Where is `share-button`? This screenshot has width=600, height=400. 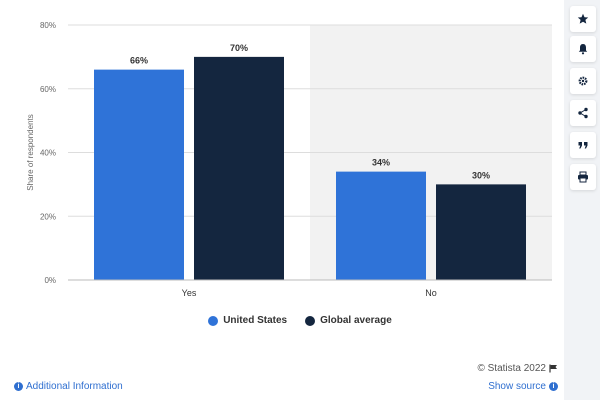
share-button is located at coordinates (583, 113).